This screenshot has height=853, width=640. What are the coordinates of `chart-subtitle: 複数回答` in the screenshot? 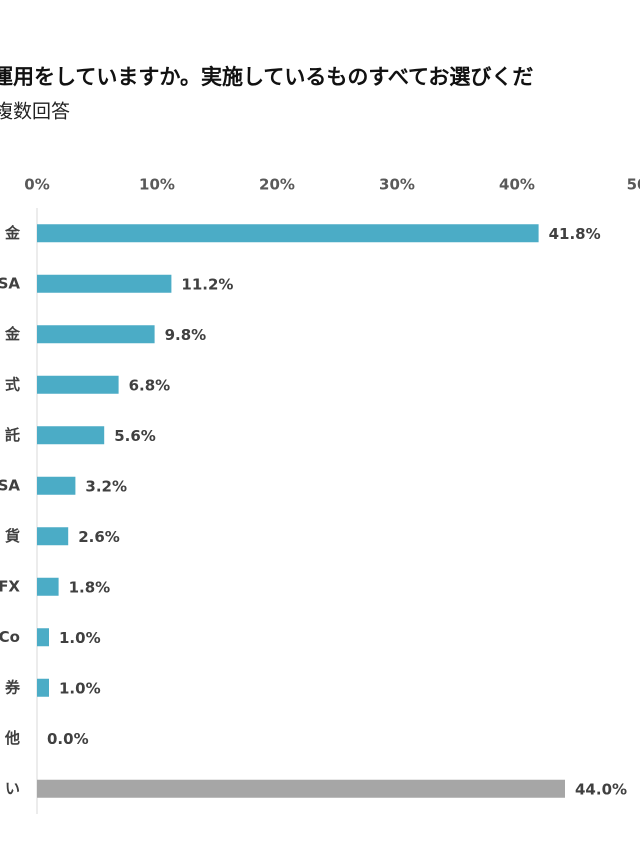 It's located at (35, 112).